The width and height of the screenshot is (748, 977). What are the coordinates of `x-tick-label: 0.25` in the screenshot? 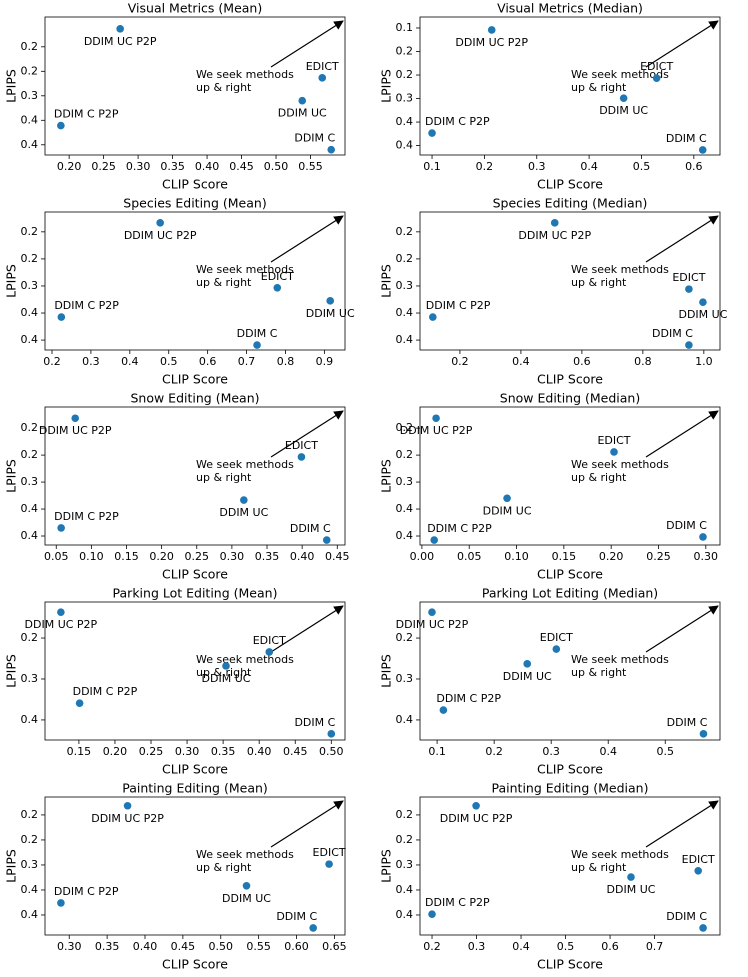 It's located at (103, 166).